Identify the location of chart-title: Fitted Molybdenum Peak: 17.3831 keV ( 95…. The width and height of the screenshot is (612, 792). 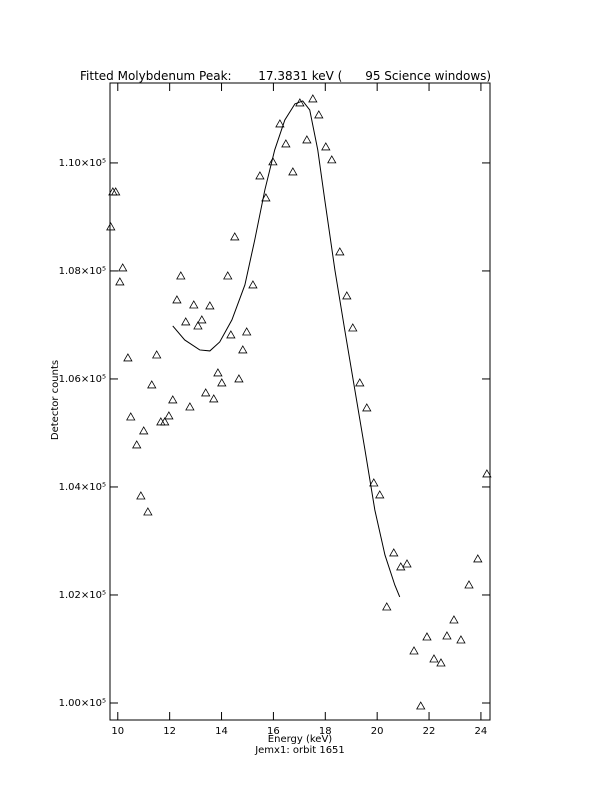
(285, 76).